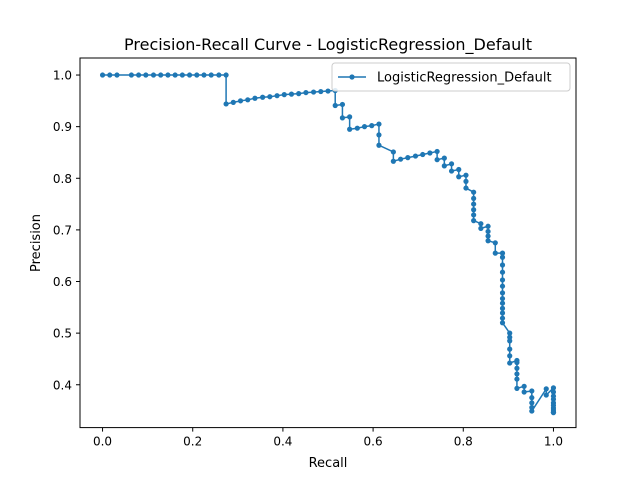 This screenshot has width=640, height=480. Describe the element at coordinates (373, 442) in the screenshot. I see `x-tick-label: 0.6` at that location.